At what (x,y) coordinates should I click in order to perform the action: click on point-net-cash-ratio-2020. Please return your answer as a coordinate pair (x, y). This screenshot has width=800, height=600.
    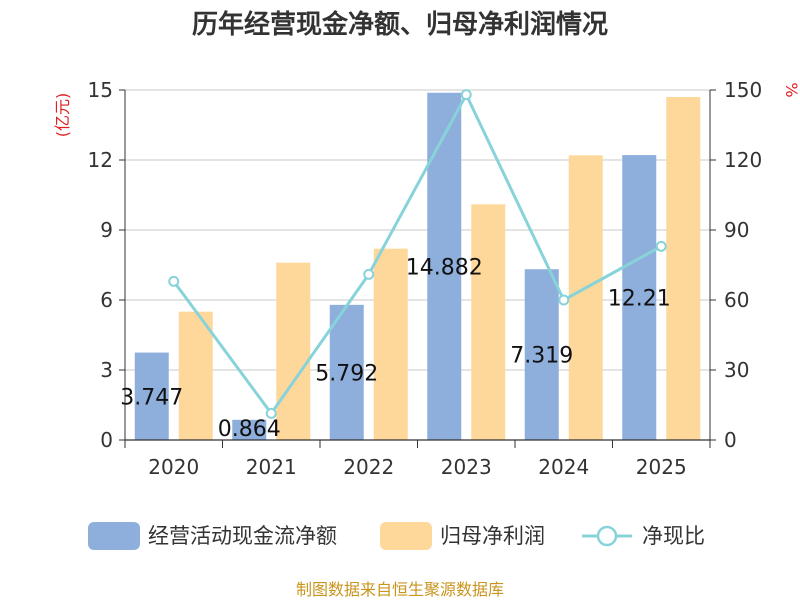
    Looking at the image, I should click on (174, 281).